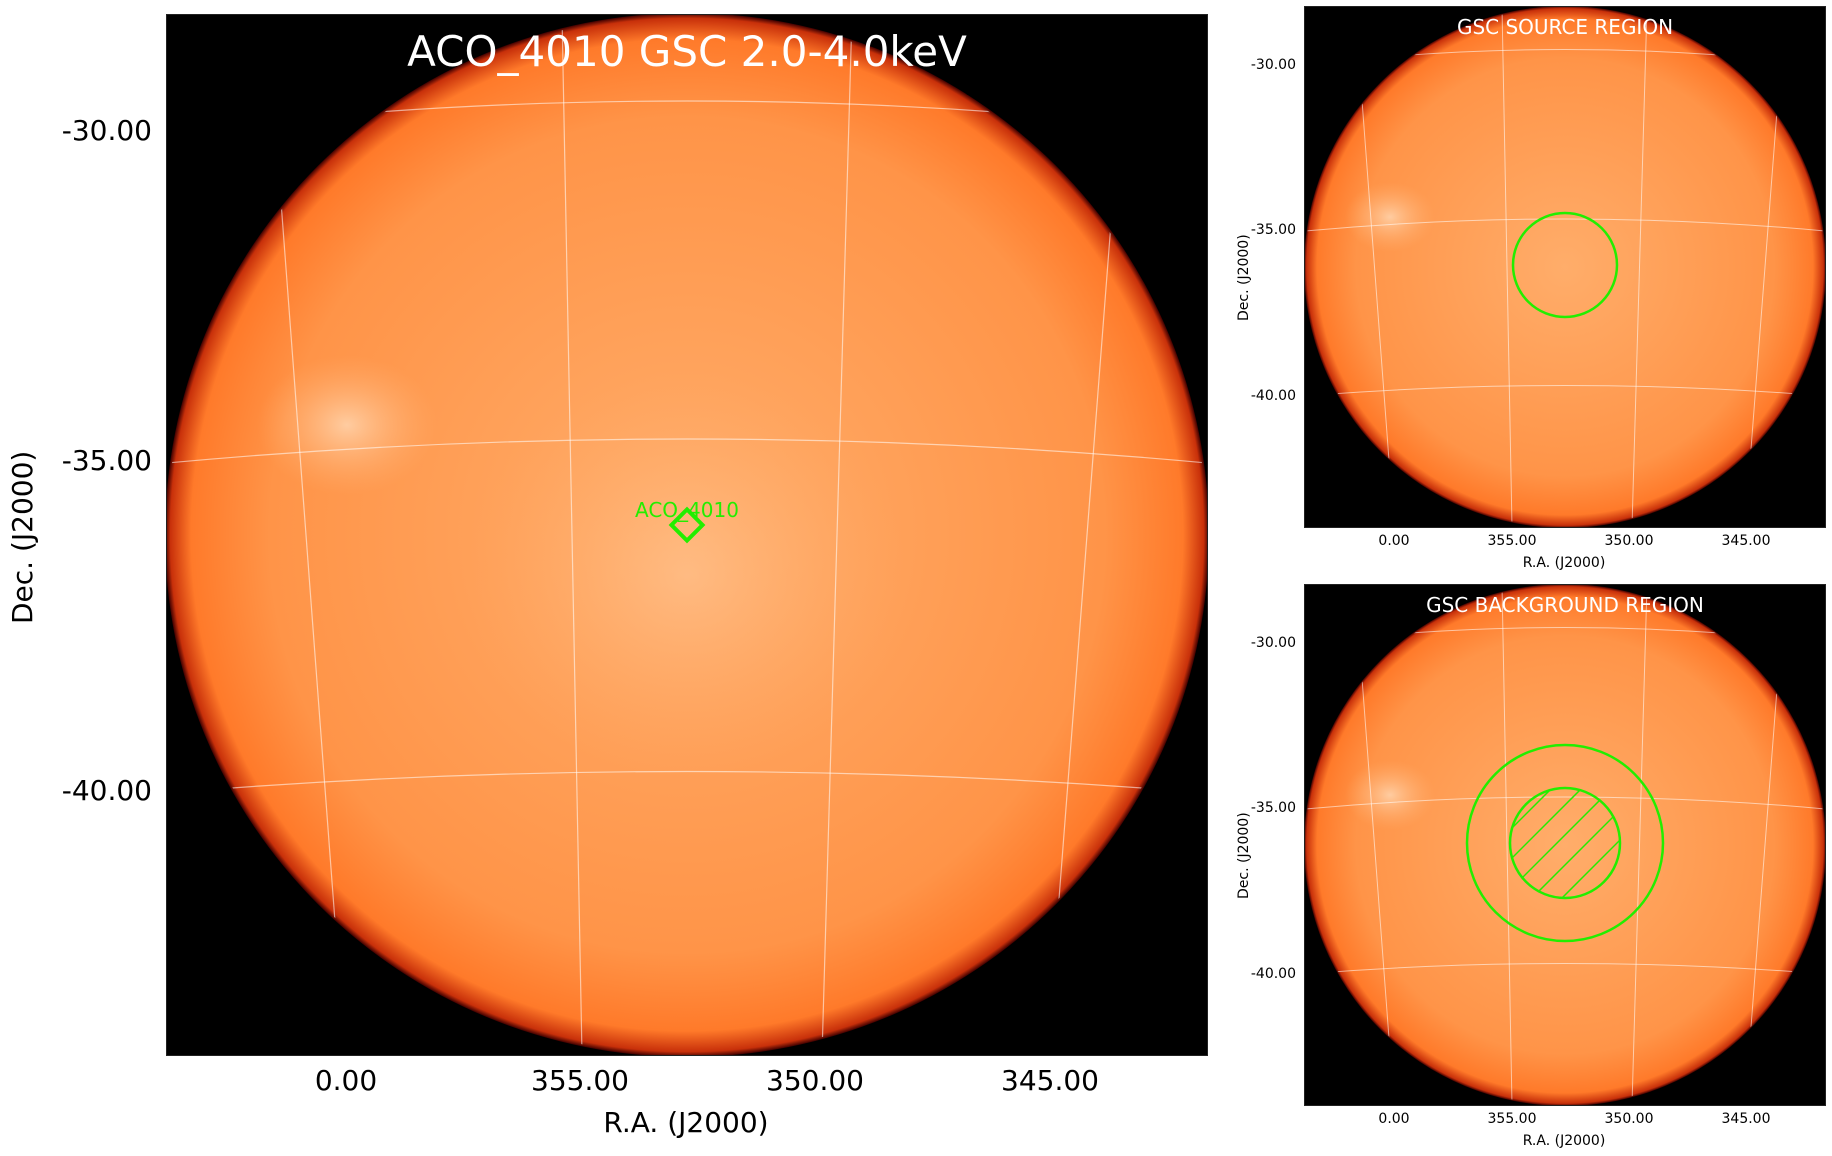 The width and height of the screenshot is (1832, 1156). What do you see at coordinates (1746, 541) in the screenshot?
I see `source-xtick-4: 345.00` at bounding box center [1746, 541].